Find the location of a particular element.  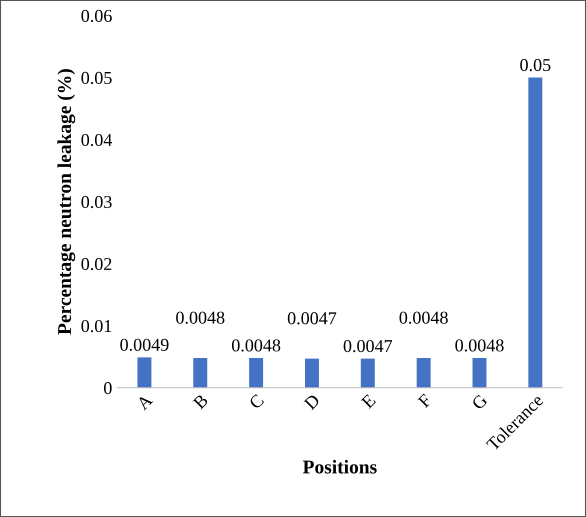

y-tick-label: 0.06 is located at coordinates (96, 16).